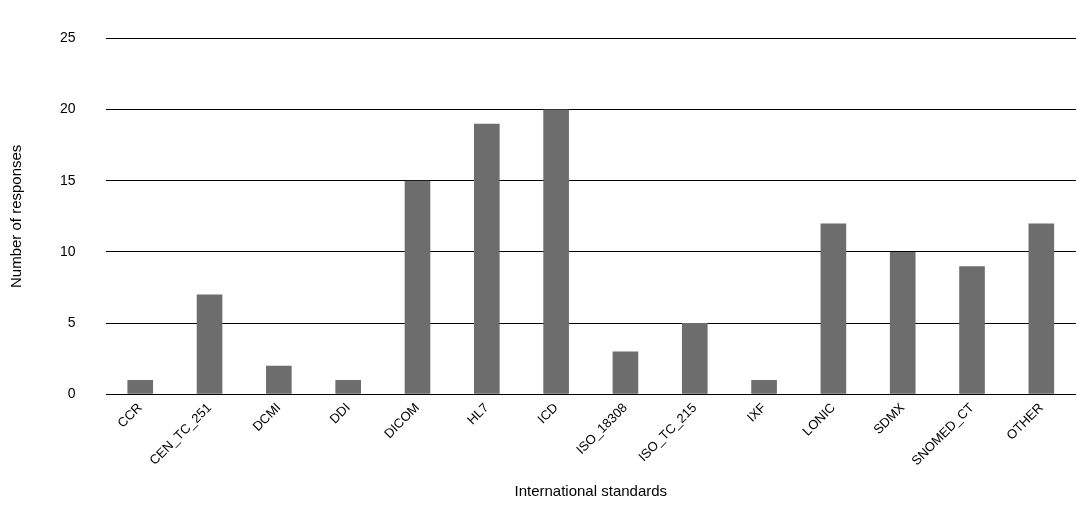 Image resolution: width=1084 pixels, height=509 pixels. What do you see at coordinates (67, 108) in the screenshot?
I see `y-tick-label: 20` at bounding box center [67, 108].